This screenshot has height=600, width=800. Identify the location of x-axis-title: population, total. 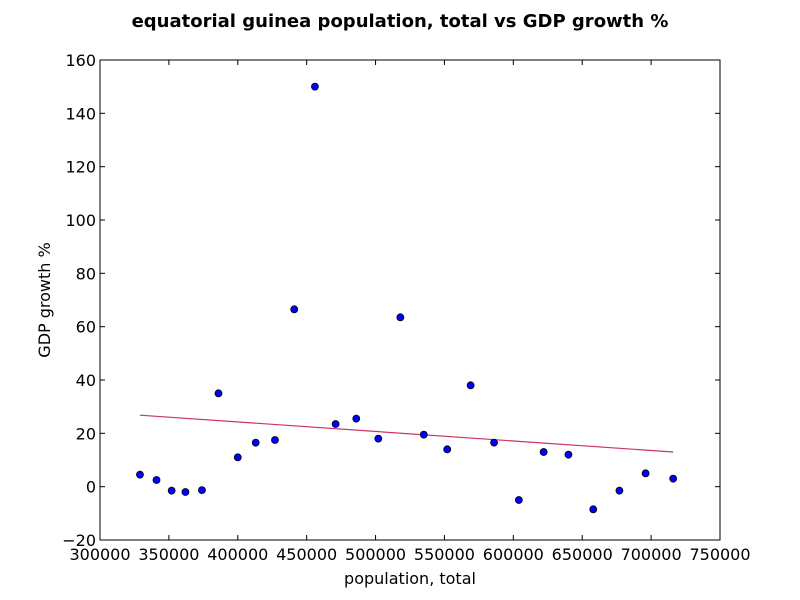
(410, 578).